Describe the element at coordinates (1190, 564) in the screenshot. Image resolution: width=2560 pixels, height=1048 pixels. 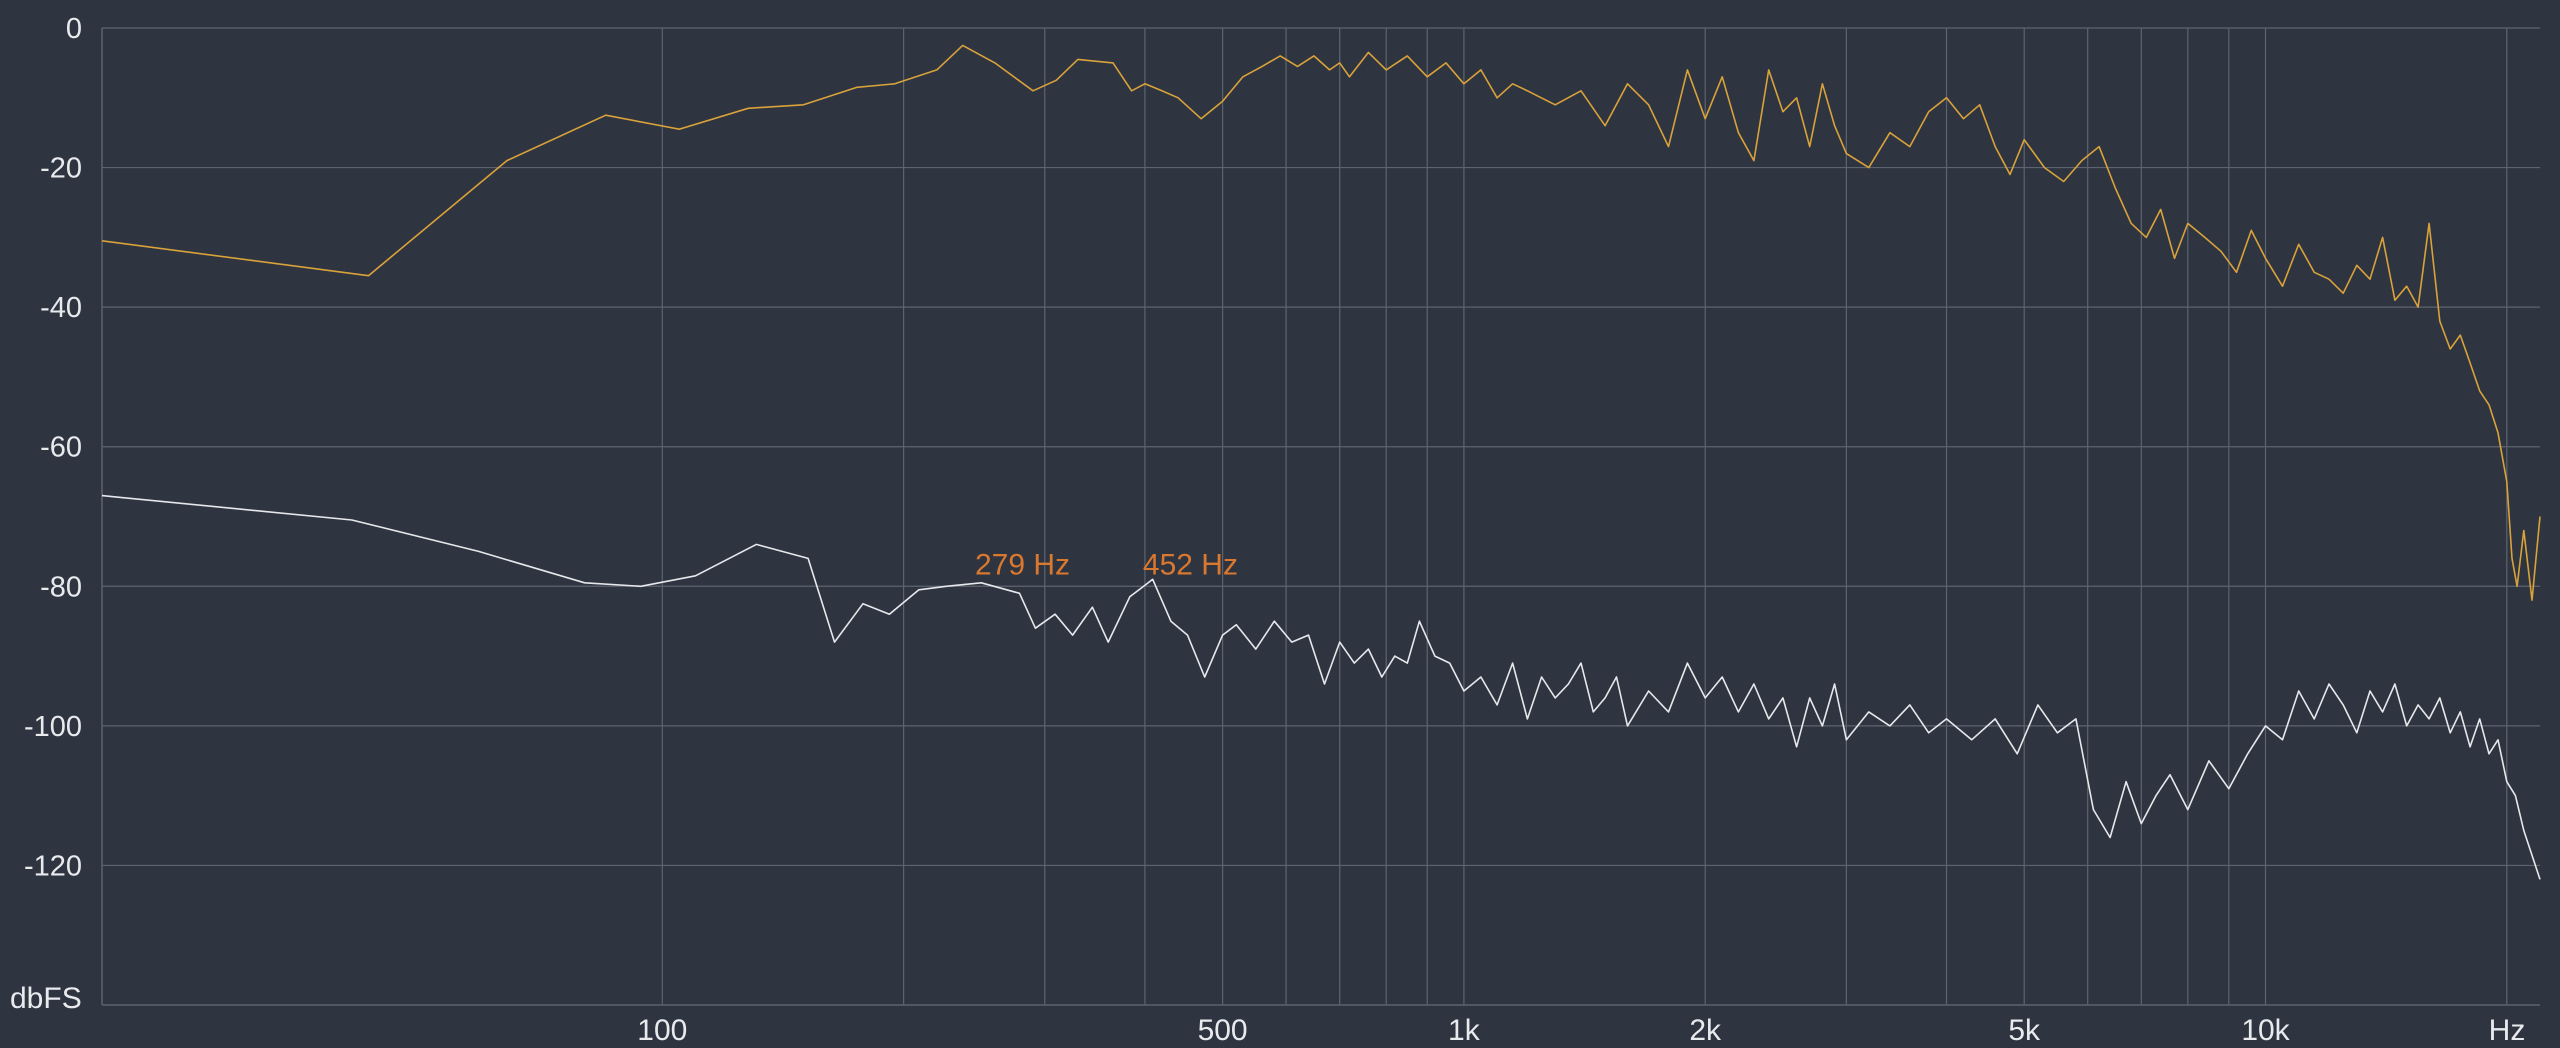
I see `peak-annotation: 452 Hz` at that location.